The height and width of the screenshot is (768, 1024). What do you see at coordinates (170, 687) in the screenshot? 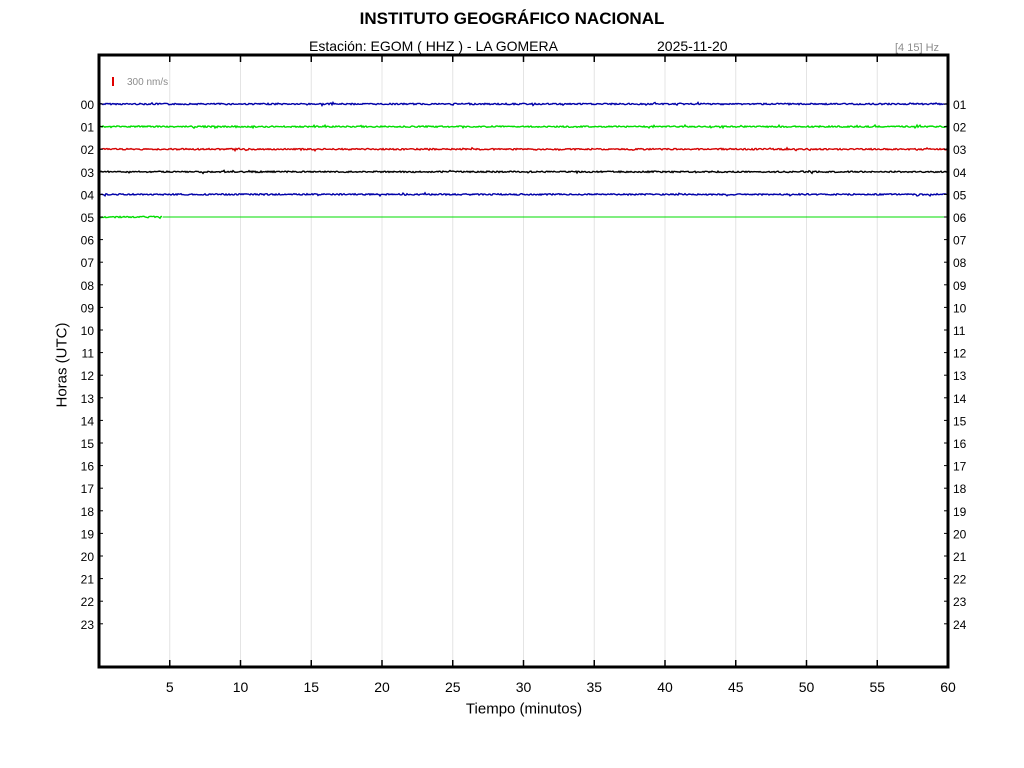
I see `x-tick-label: 5` at bounding box center [170, 687].